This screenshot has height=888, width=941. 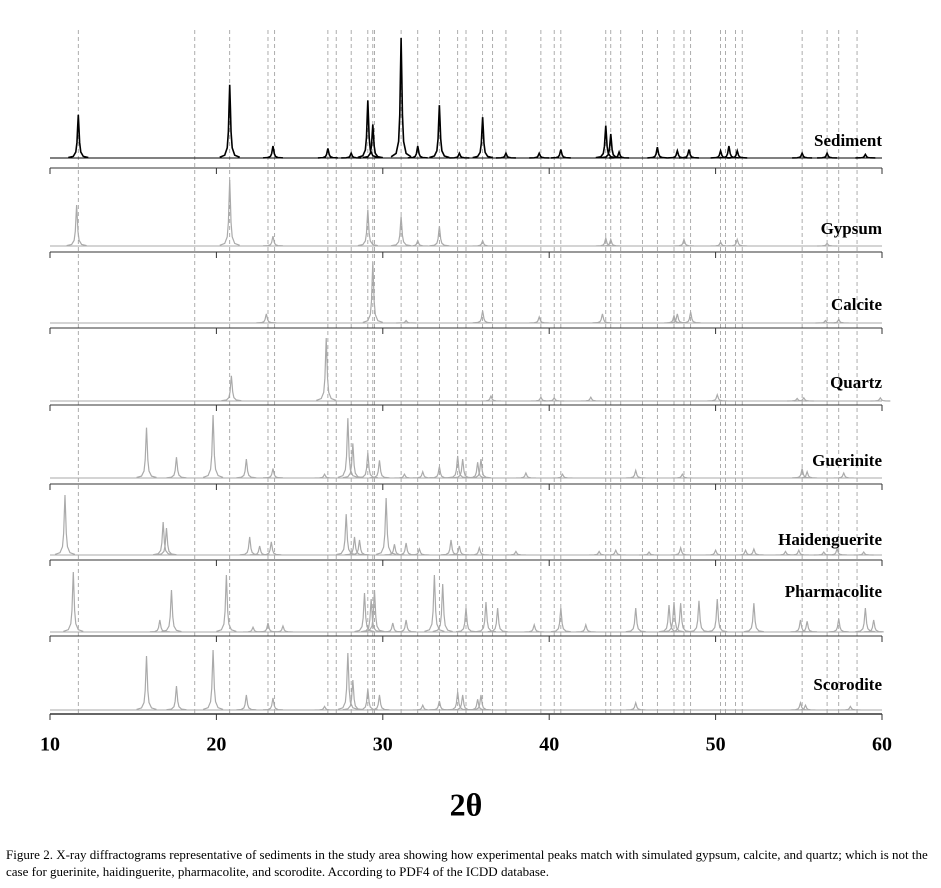 What do you see at coordinates (466, 804) in the screenshot?
I see `x-axis-label: 2θ` at bounding box center [466, 804].